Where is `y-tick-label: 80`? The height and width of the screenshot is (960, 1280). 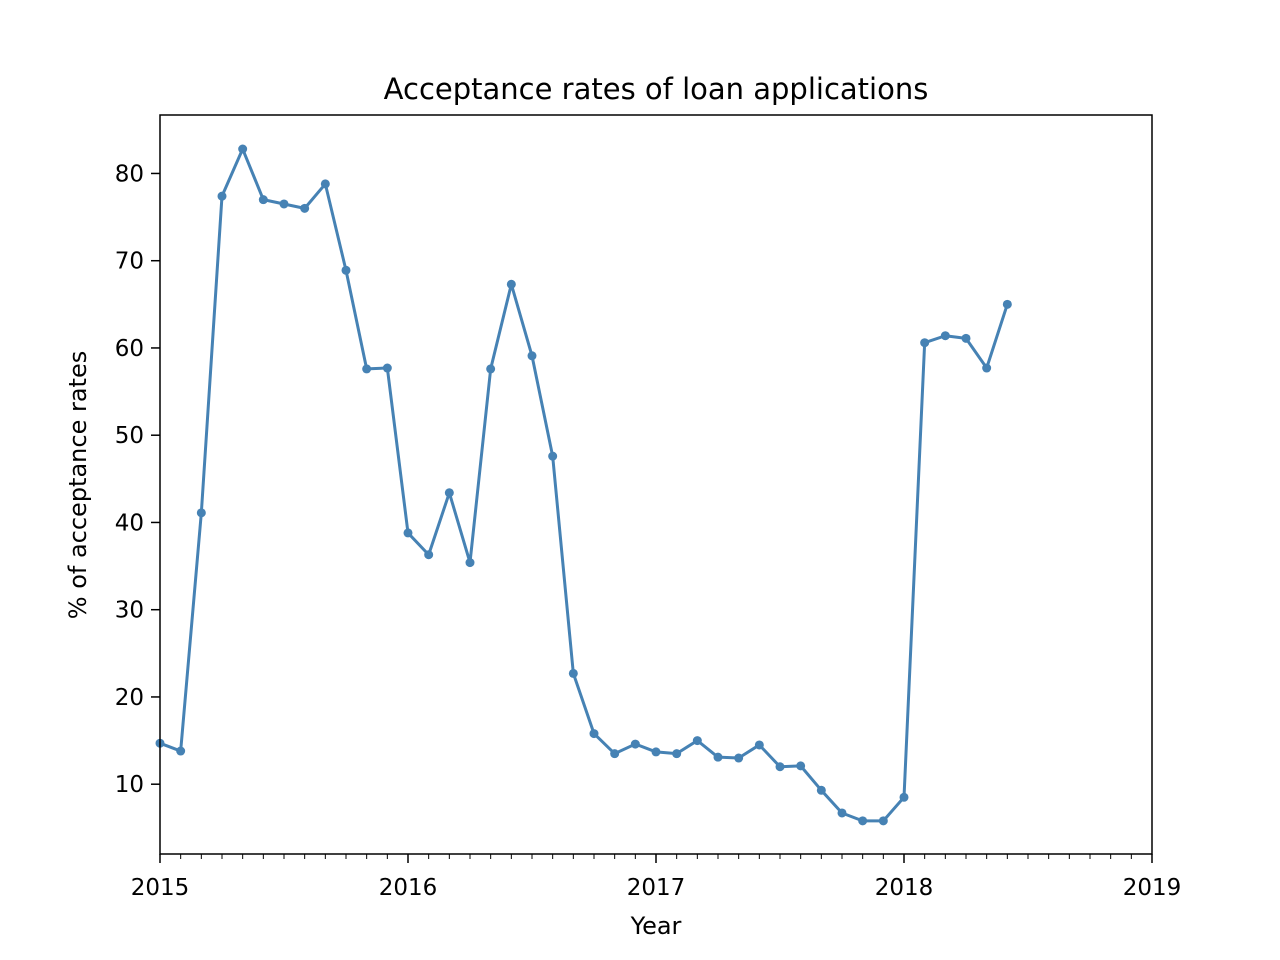 y-tick-label: 80 is located at coordinates (129, 174).